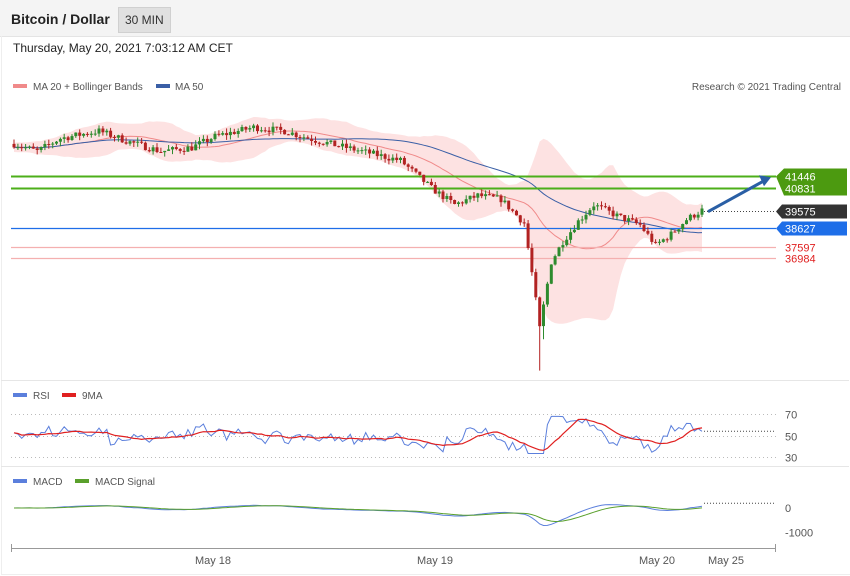 This screenshot has width=850, height=576. I want to click on legend-rsi-label: RSI, so click(41, 396).